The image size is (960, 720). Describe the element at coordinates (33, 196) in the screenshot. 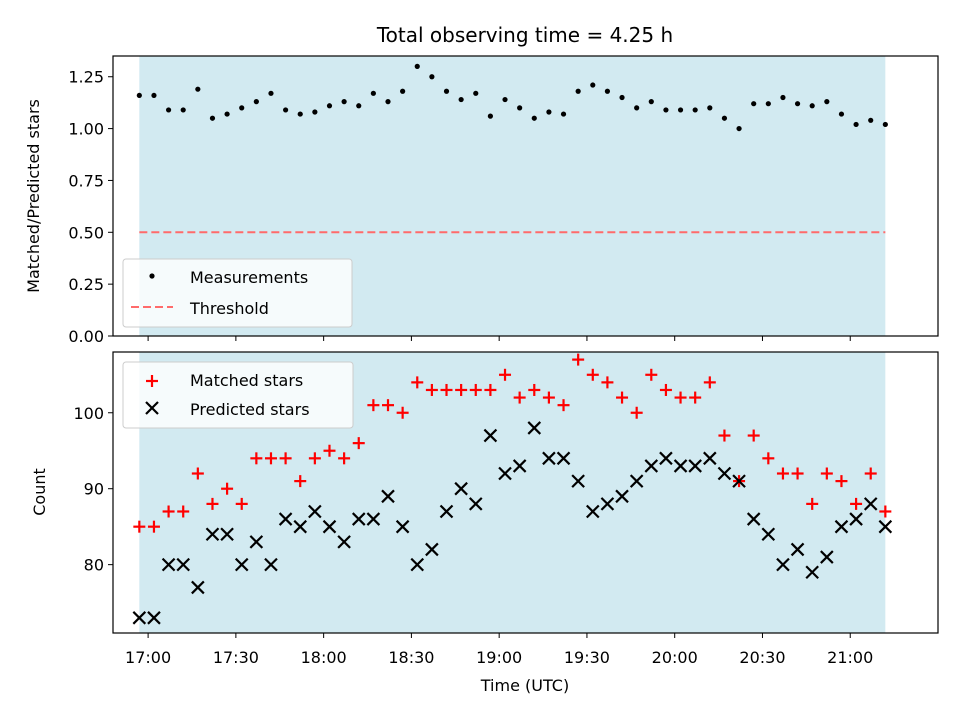

I see `top-y-axis-label: Matched/Predicted stars` at that location.